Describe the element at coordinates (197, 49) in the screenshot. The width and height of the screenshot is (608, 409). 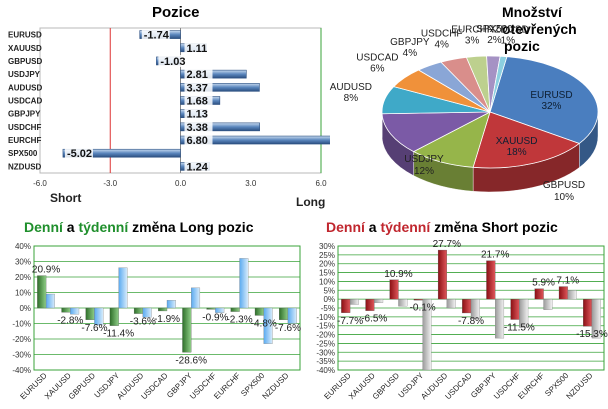
I see `pos-value-label: 1.11` at that location.